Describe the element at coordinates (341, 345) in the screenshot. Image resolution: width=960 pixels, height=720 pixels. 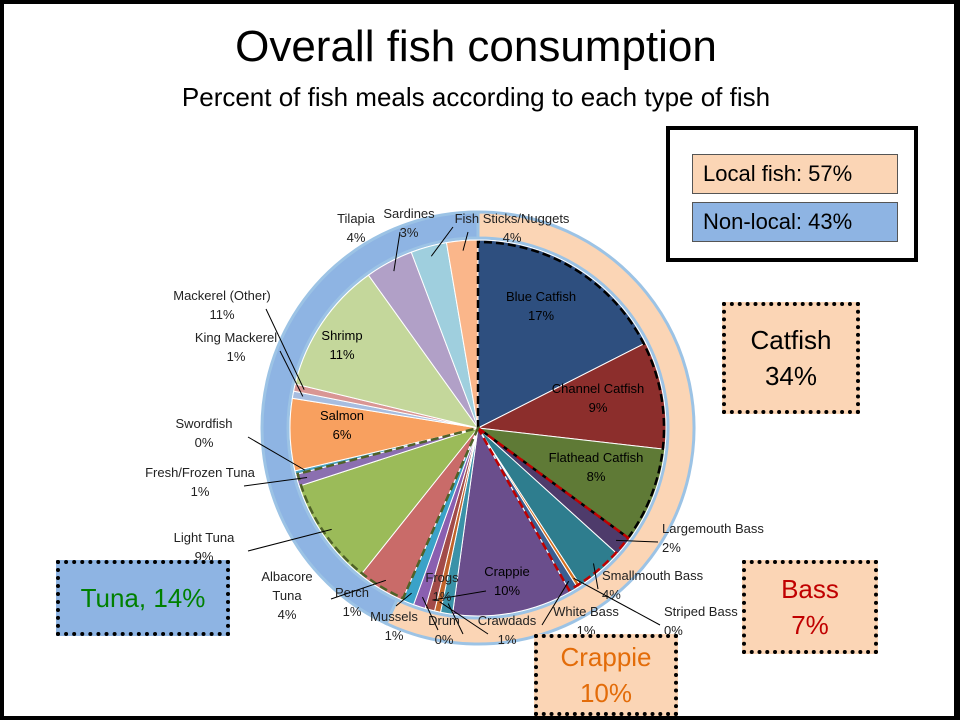
I see `slice-label: Shrimp 11%` at that location.